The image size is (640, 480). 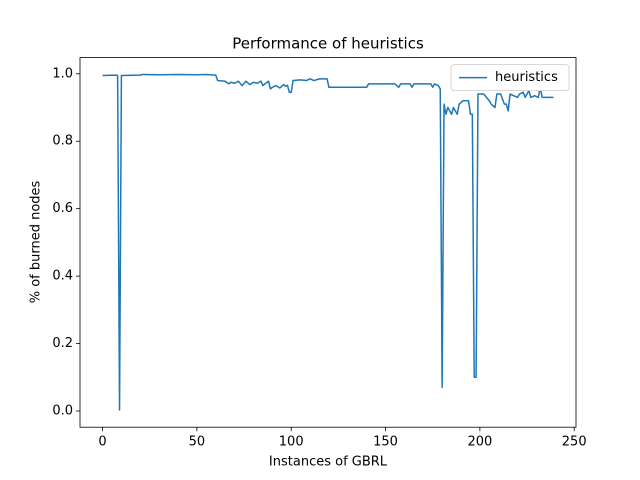 I want to click on x-tick-label: 0, so click(x=102, y=442).